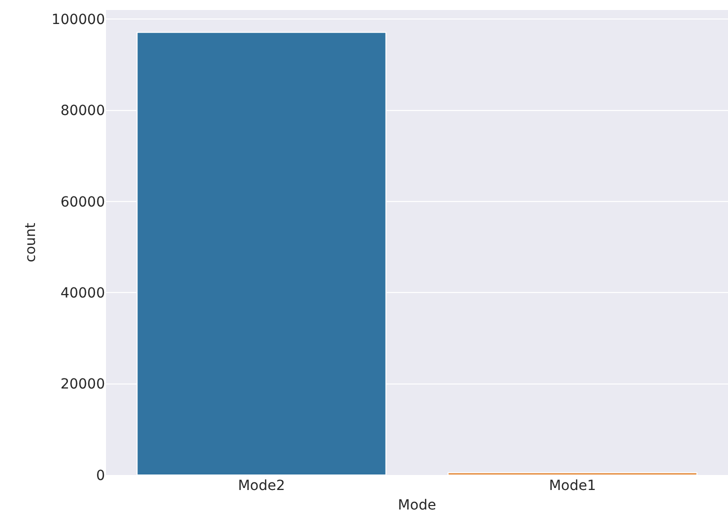 This screenshot has width=728, height=530. What do you see at coordinates (262, 486) in the screenshot?
I see `x-tick-label: Mode2` at bounding box center [262, 486].